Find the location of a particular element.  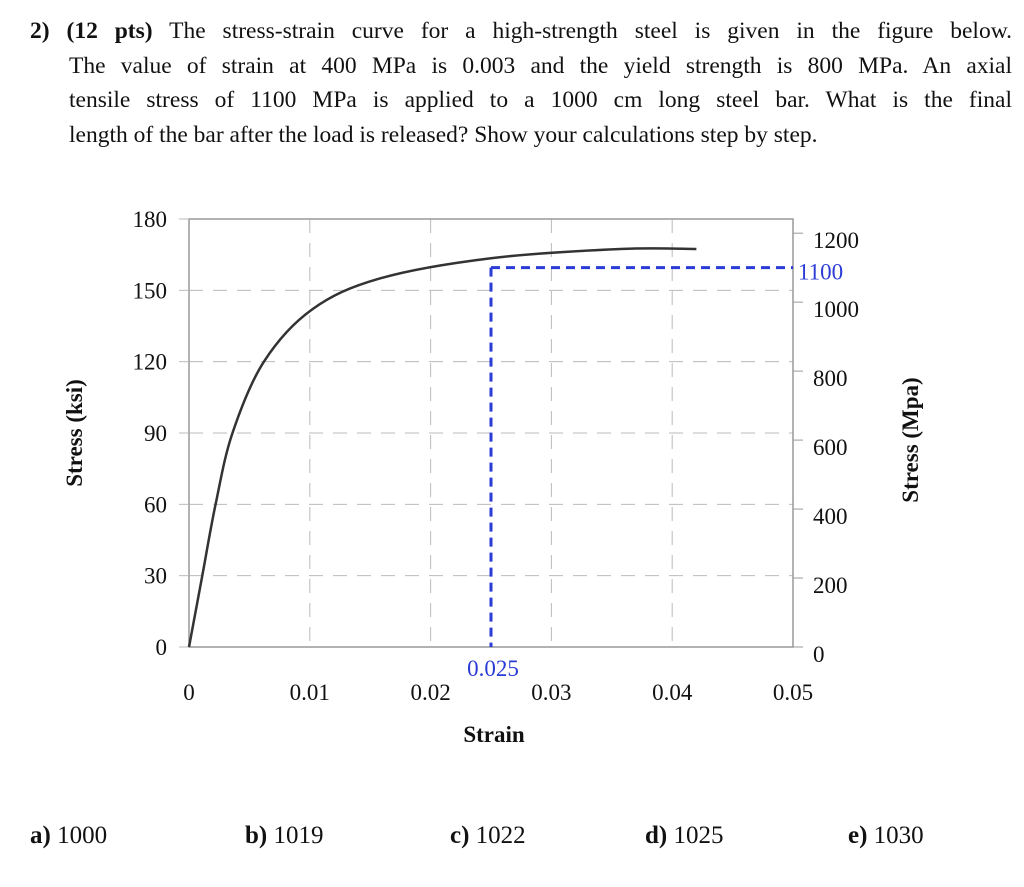

strain-guide-label: 0.025 is located at coordinates (493, 668).